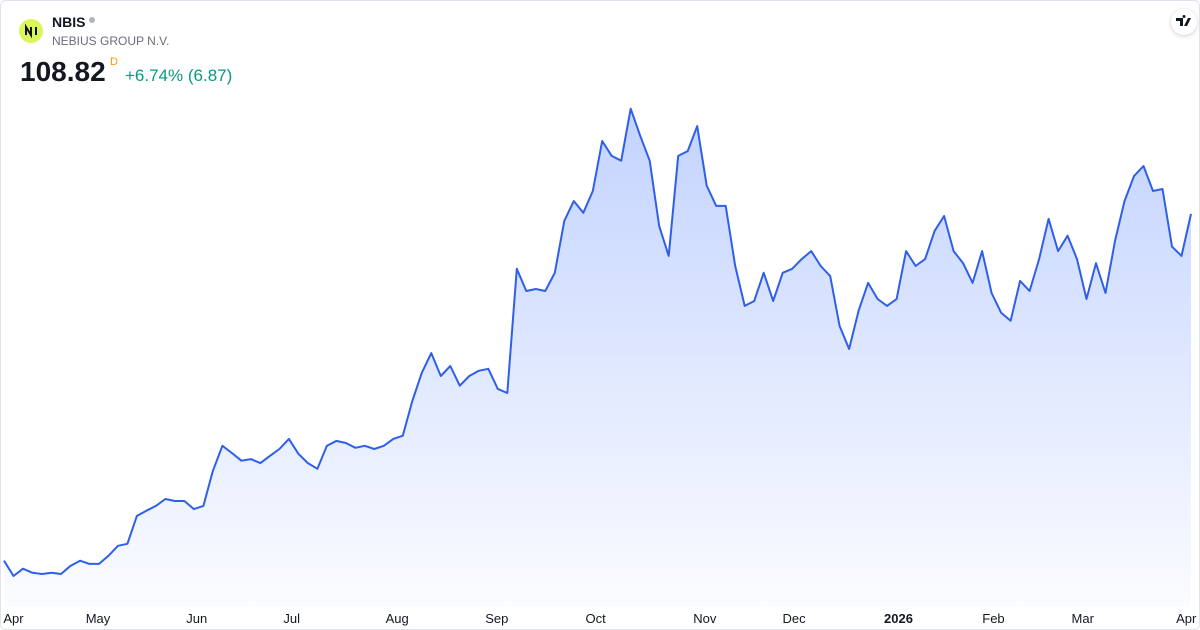 The image size is (1200, 630). Describe the element at coordinates (795, 618) in the screenshot. I see `x-tick-label: Dec` at that location.